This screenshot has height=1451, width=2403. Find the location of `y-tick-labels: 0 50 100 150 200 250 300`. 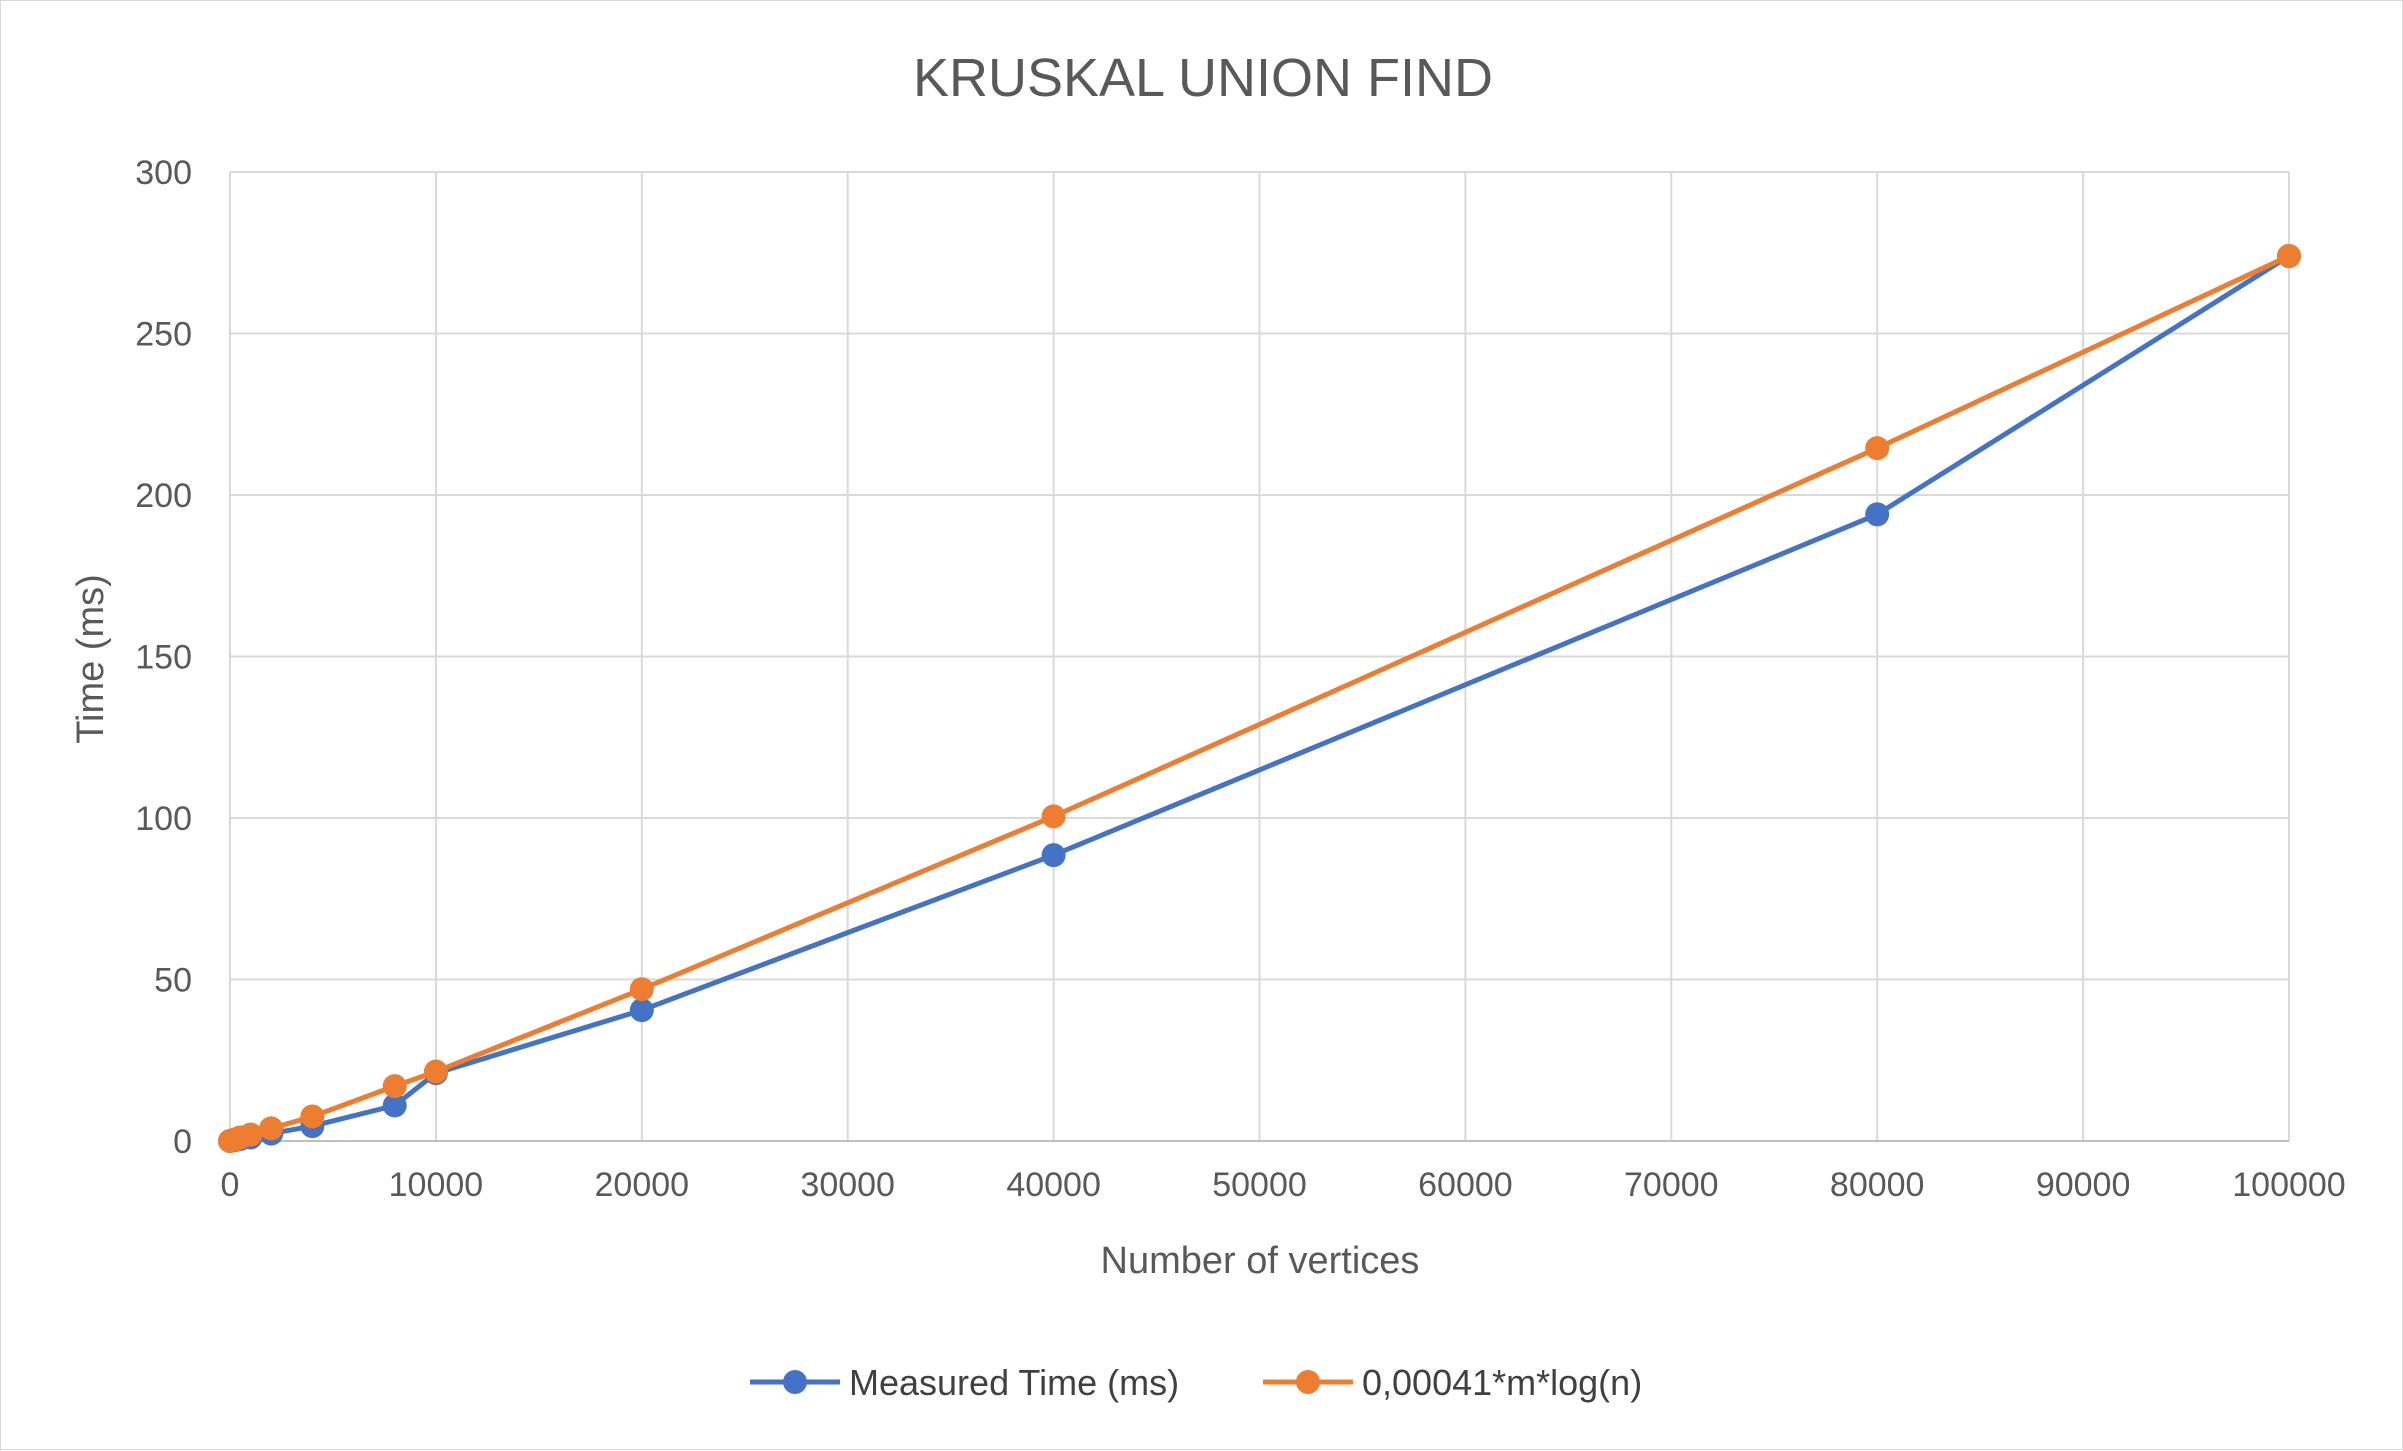

y-tick-labels: 0 50 100 150 200 250 300 is located at coordinates (163, 657).